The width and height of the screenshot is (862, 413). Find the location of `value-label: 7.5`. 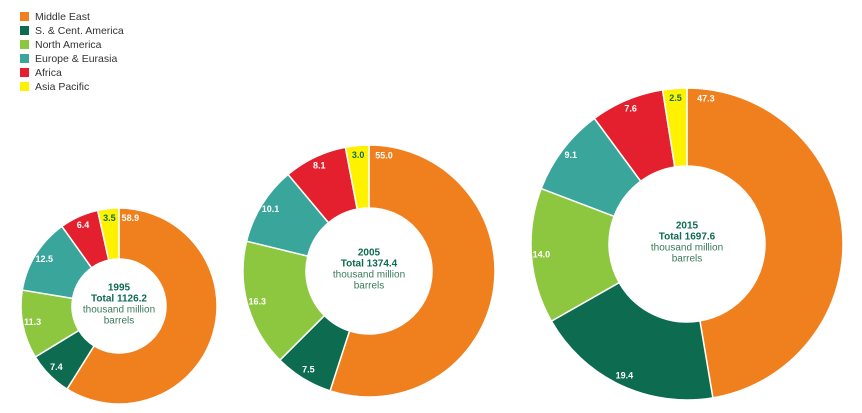

value-label: 7.5 is located at coordinates (308, 369).